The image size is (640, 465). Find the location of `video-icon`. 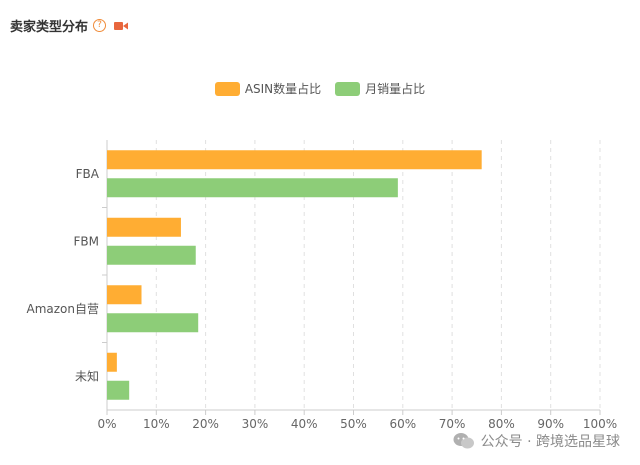

video-icon is located at coordinates (121, 25).